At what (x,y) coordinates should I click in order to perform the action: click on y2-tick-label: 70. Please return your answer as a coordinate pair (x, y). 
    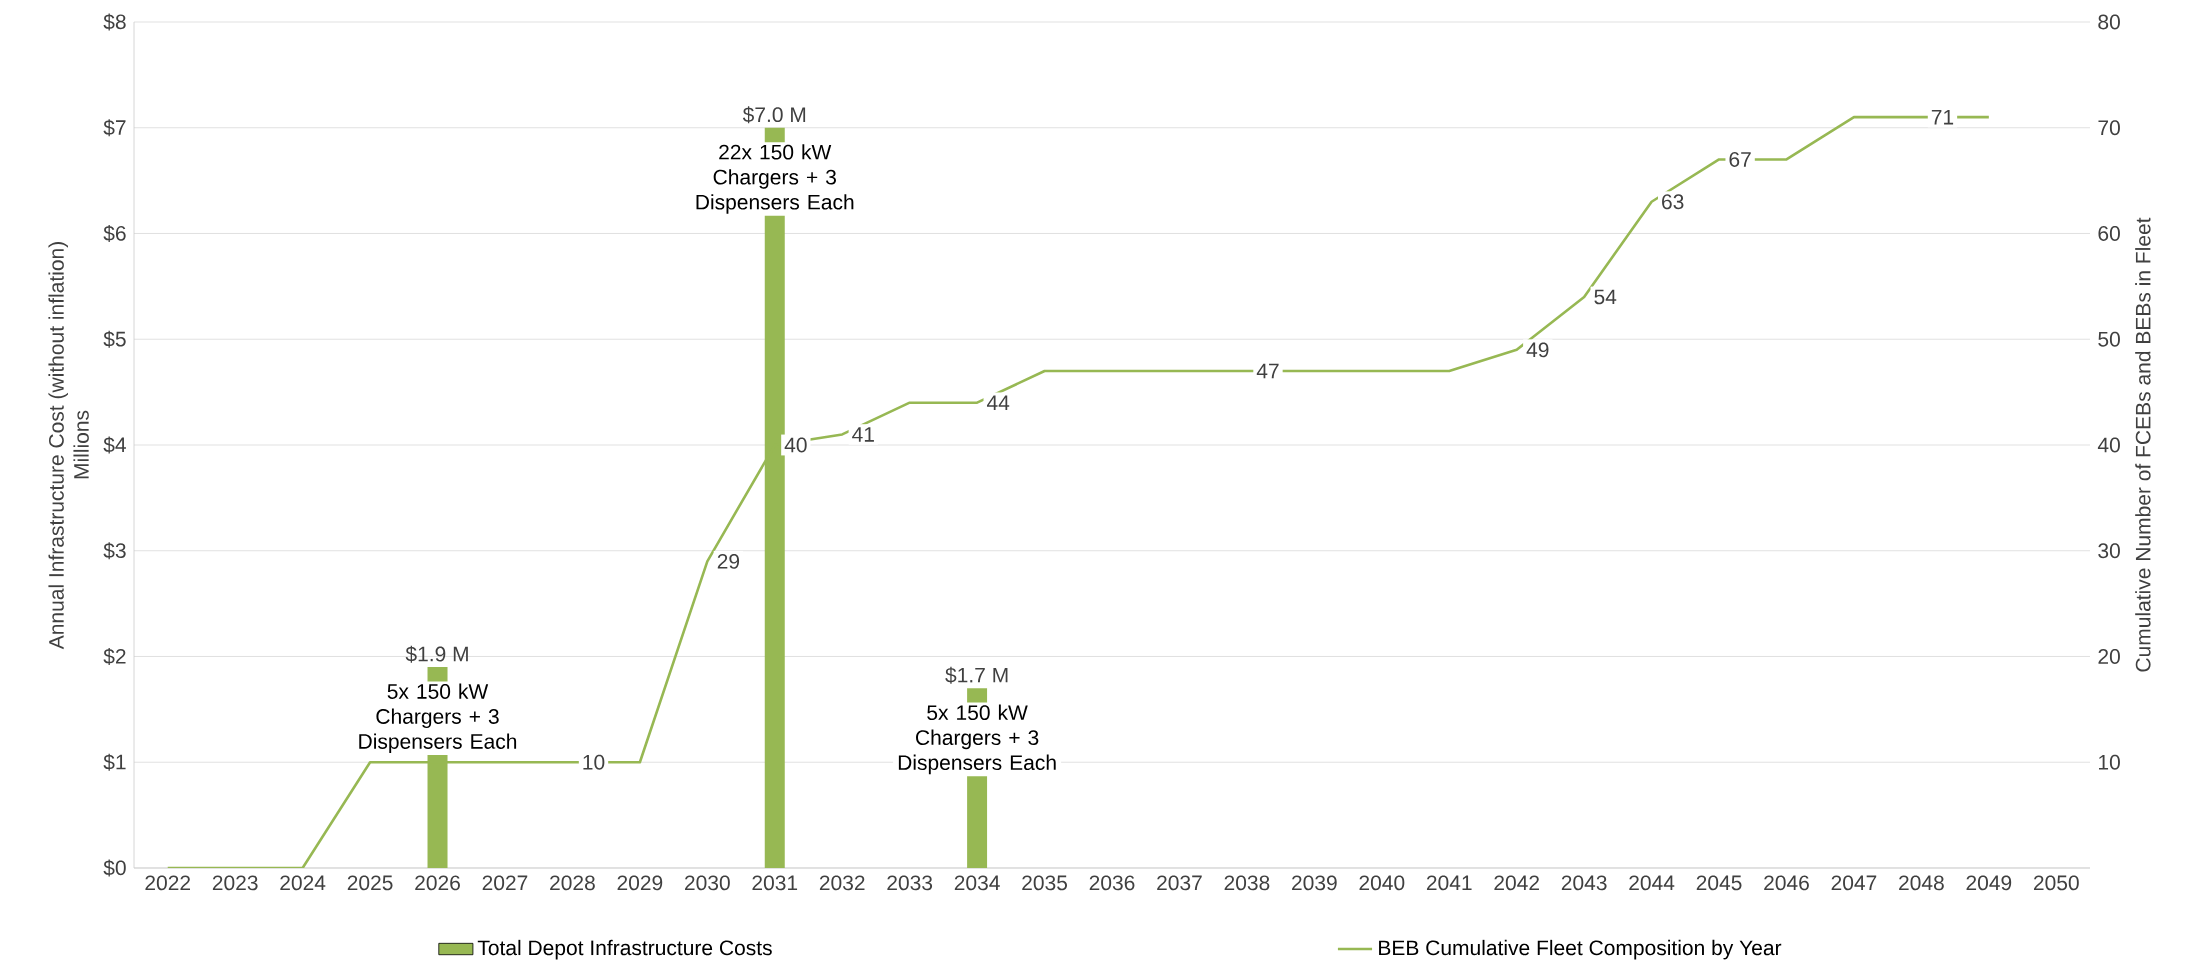
    Looking at the image, I should click on (2109, 128).